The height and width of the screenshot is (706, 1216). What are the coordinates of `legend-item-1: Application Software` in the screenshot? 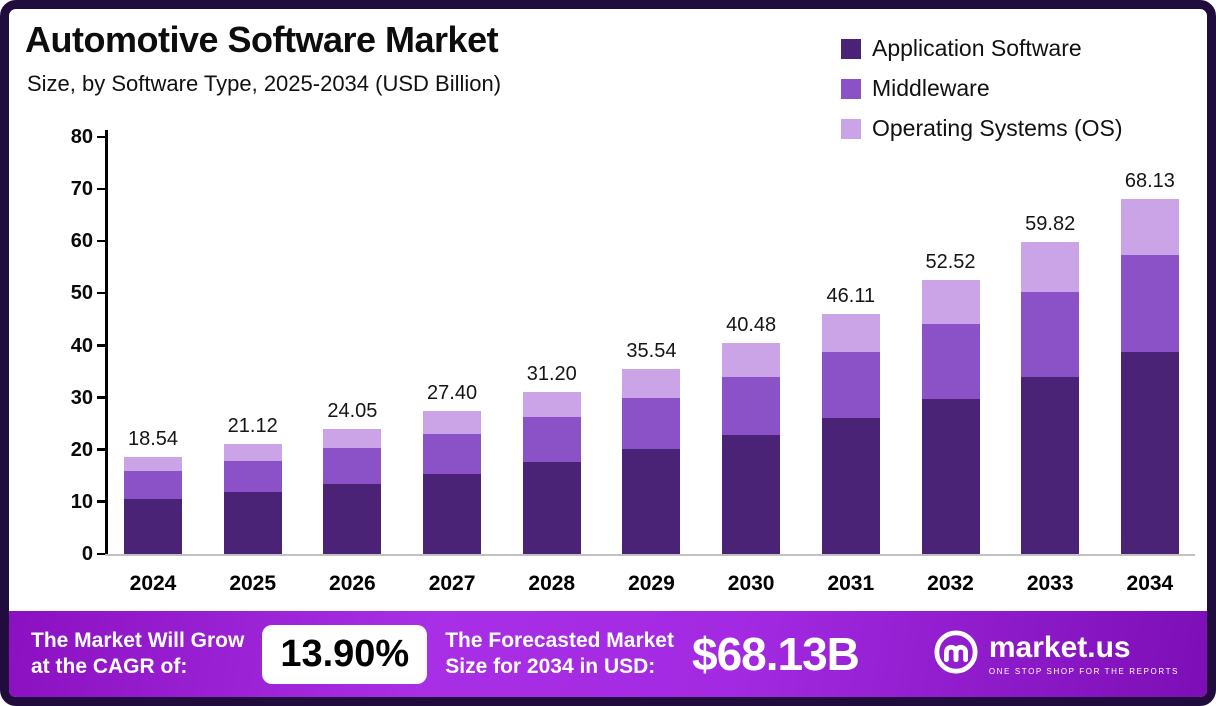 It's located at (982, 48).